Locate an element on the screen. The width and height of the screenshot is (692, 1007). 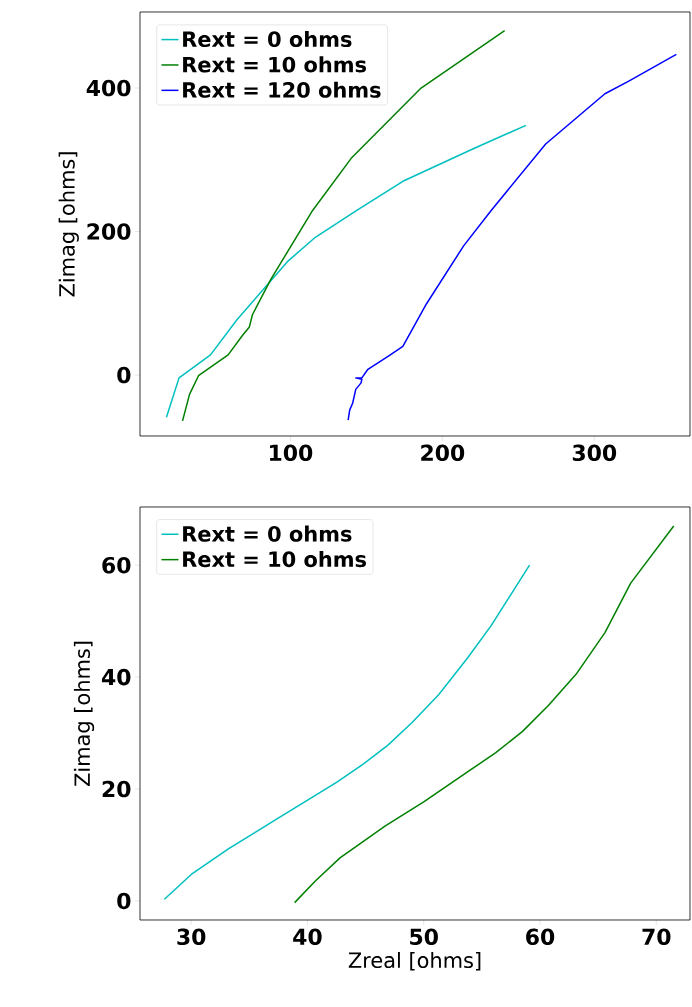
x-tick-label: 100 is located at coordinates (291, 453).